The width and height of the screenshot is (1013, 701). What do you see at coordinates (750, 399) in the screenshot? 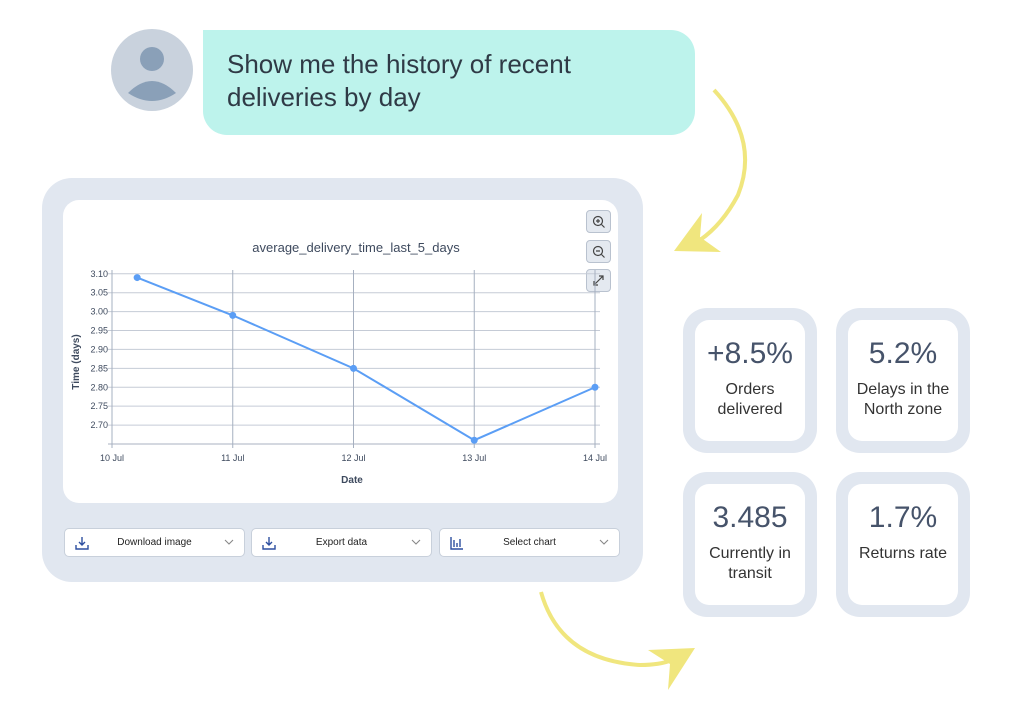
I see `stat-label: Orders delivered` at bounding box center [750, 399].